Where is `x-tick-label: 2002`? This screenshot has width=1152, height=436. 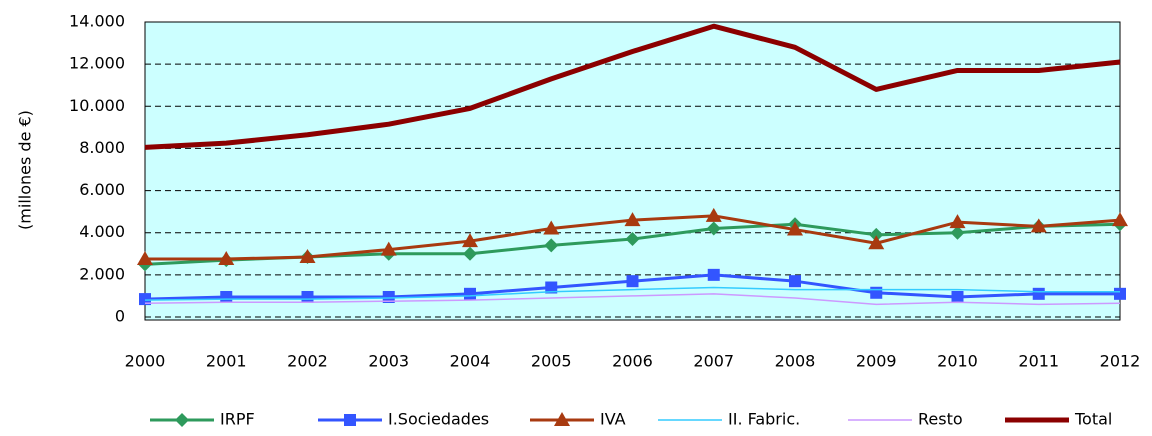
x-tick-label: 2002 is located at coordinates (307, 361).